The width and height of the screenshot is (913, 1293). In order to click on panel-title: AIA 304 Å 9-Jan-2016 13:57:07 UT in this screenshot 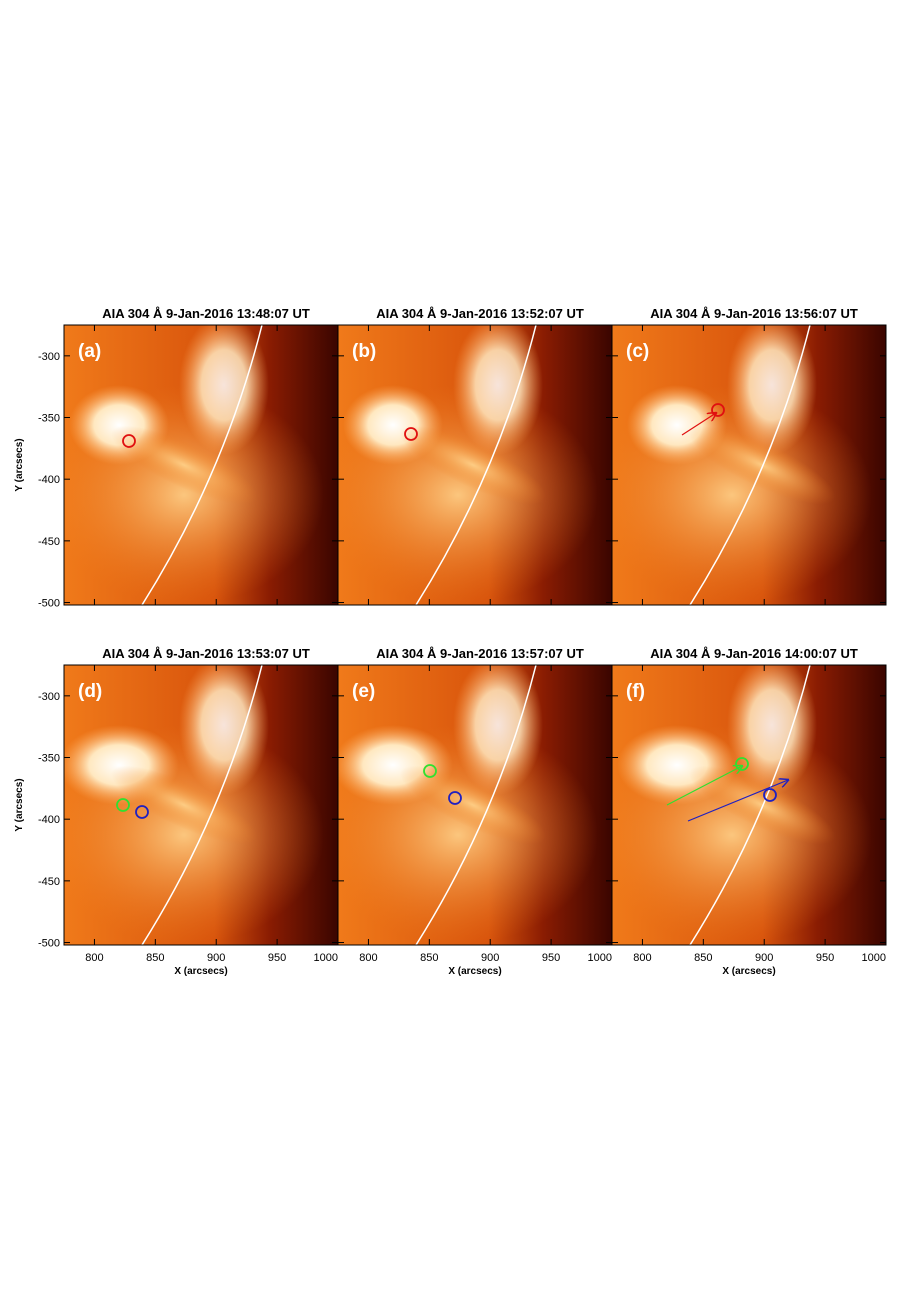, I will do `click(480, 653)`.